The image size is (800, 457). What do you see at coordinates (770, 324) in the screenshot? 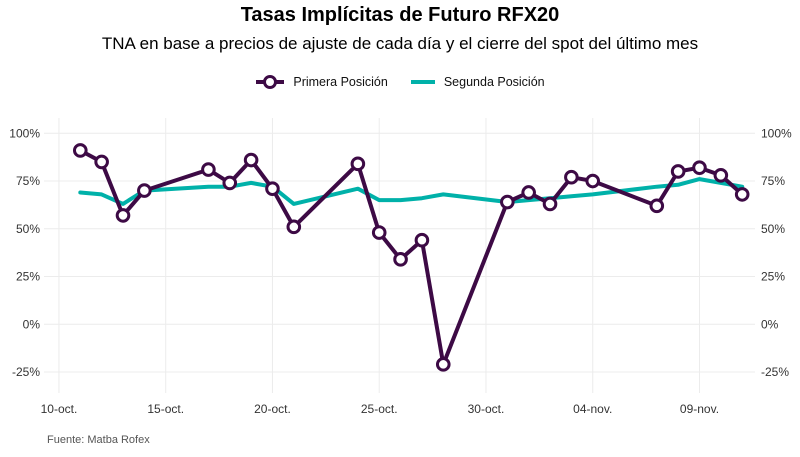
I see `y-tick-label-right: 0%` at bounding box center [770, 324].